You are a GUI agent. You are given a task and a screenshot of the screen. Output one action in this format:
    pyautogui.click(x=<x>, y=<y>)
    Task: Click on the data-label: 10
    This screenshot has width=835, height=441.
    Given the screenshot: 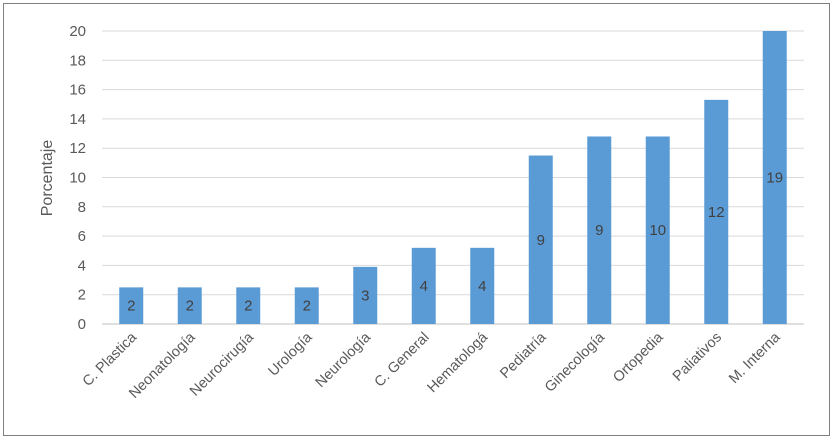 What is the action you would take?
    pyautogui.click(x=657, y=230)
    